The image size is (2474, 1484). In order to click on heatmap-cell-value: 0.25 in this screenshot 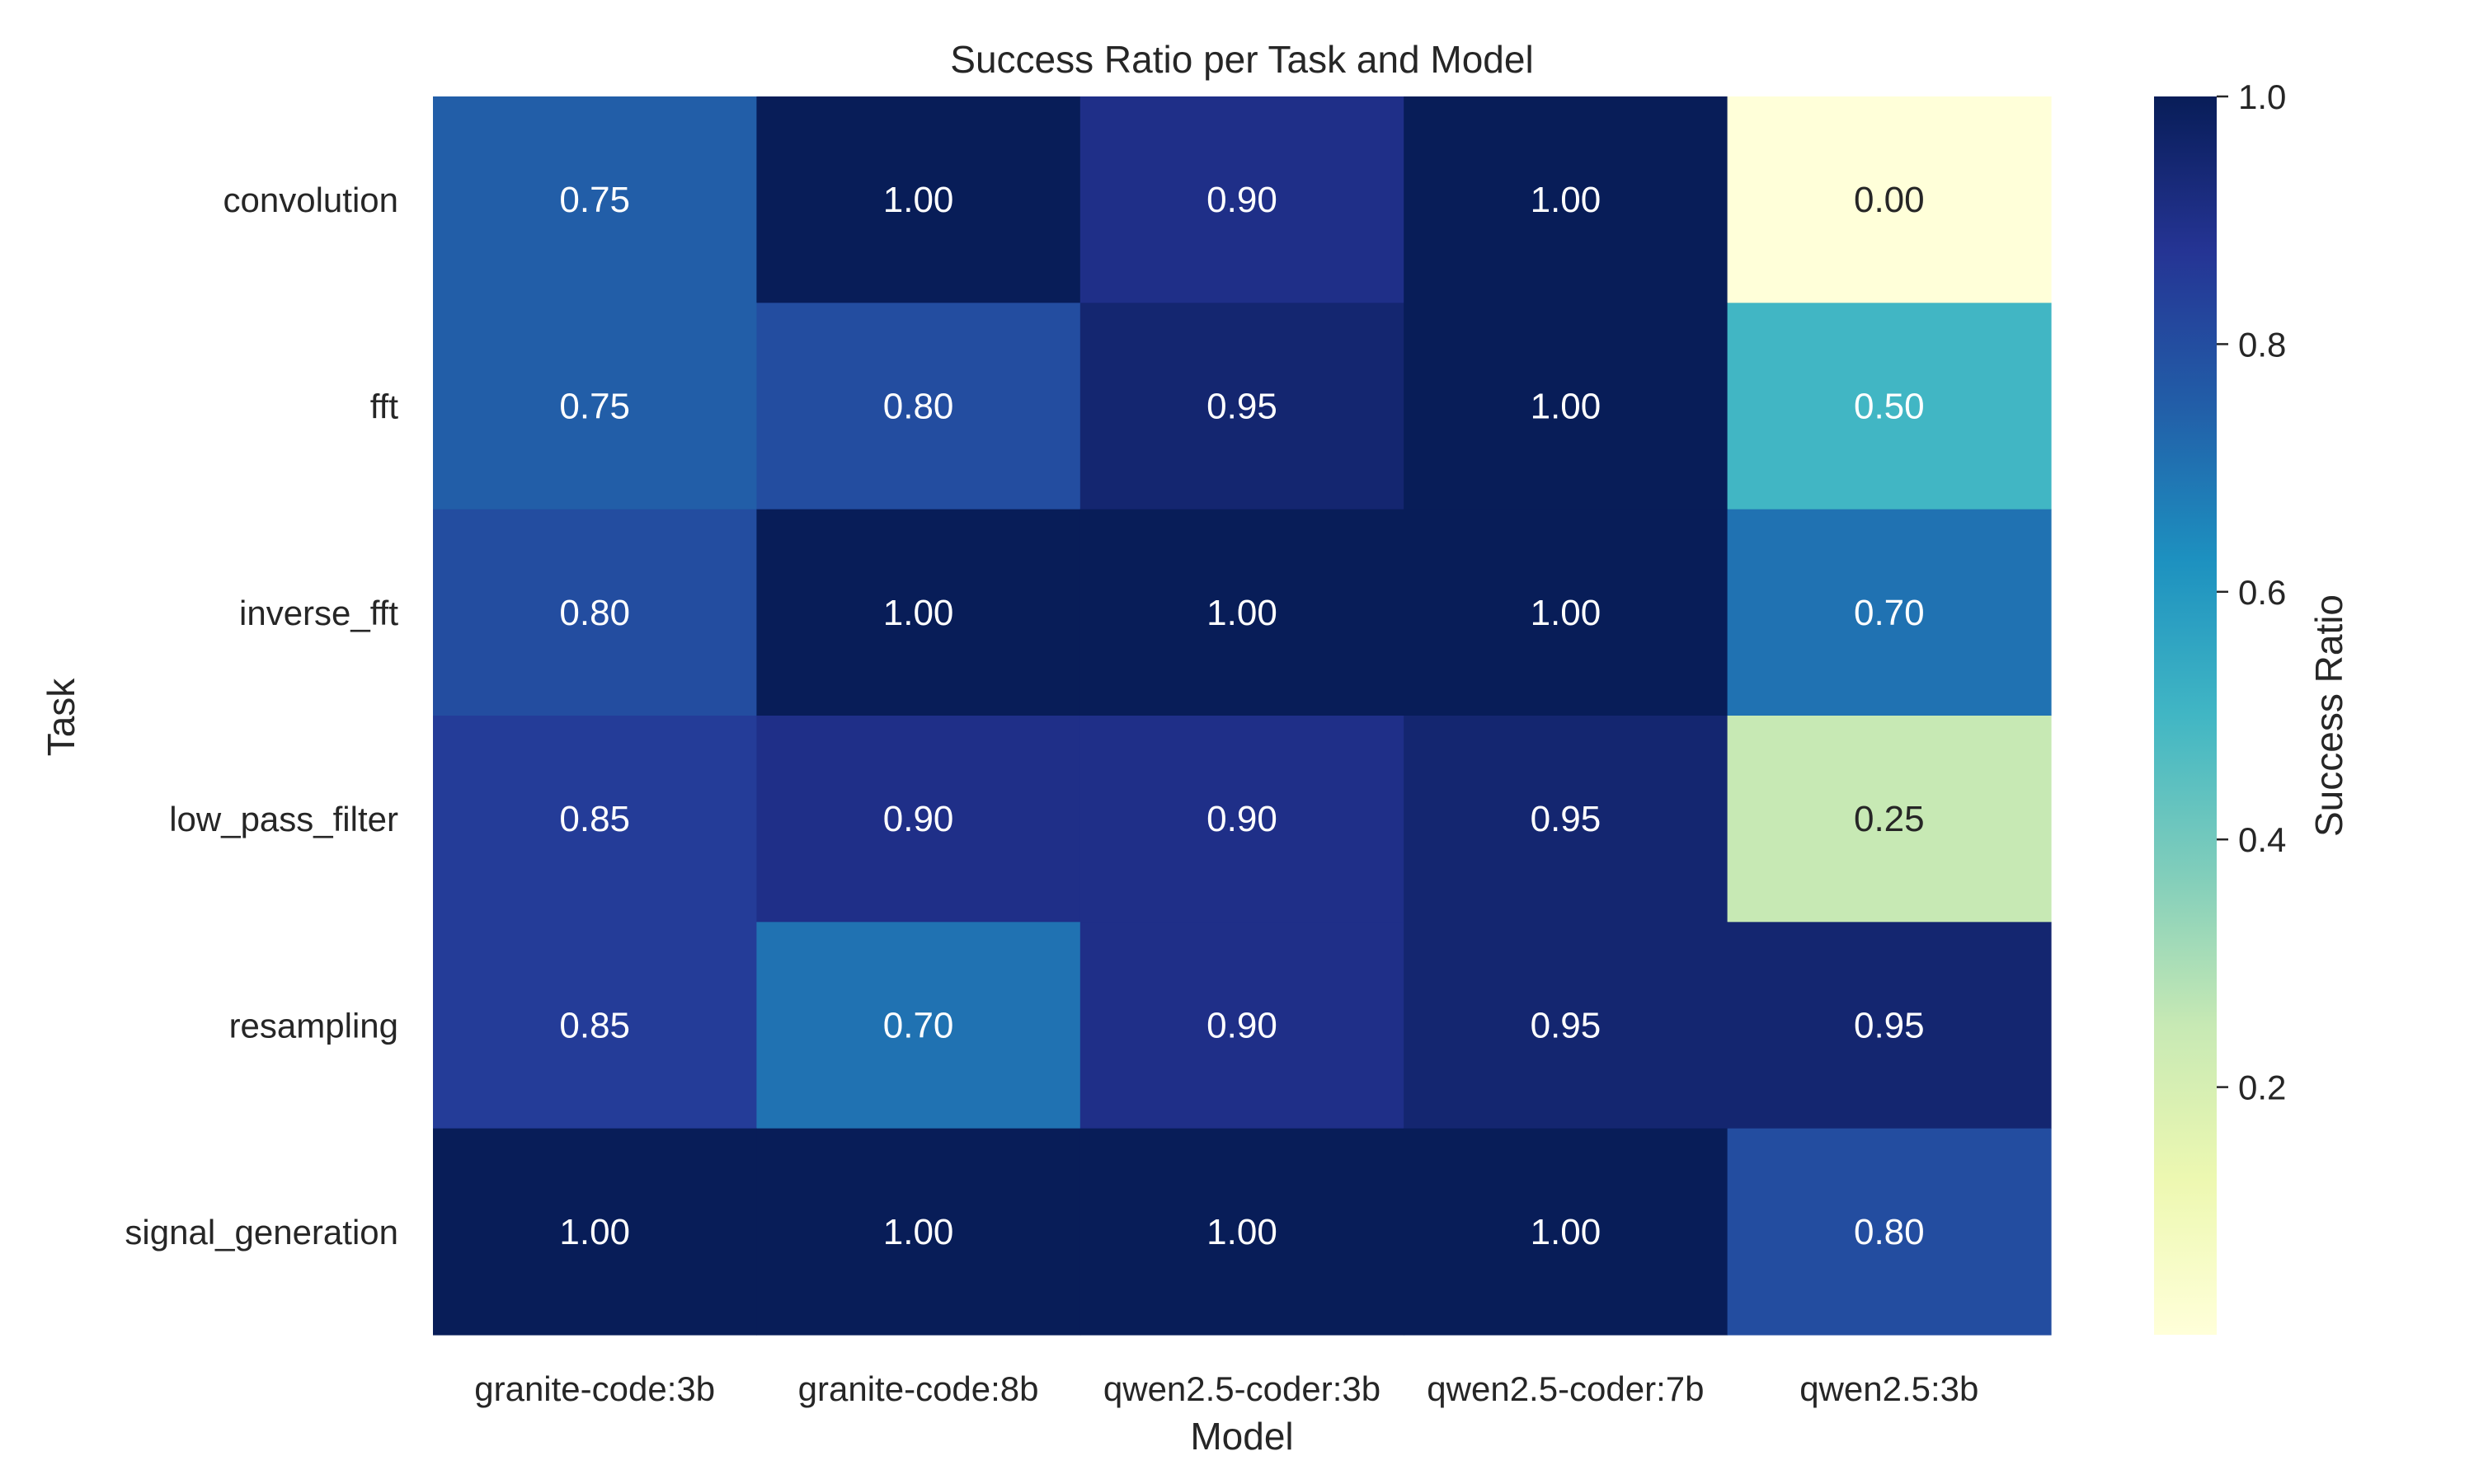, I will do `click(1889, 819)`.